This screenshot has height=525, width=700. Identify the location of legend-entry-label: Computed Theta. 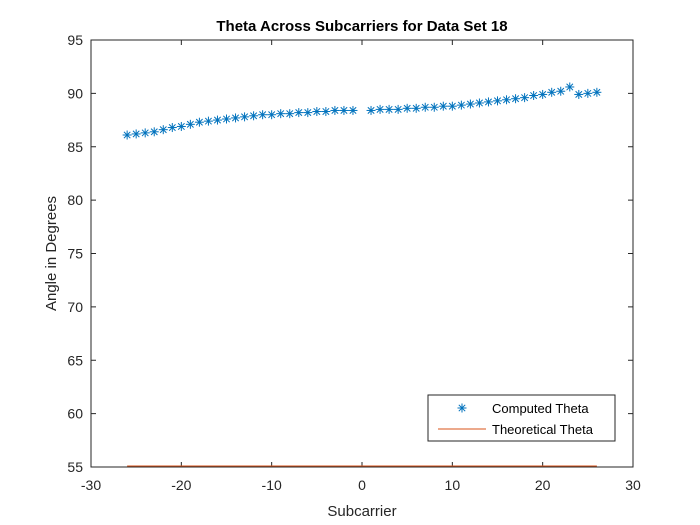
(540, 408).